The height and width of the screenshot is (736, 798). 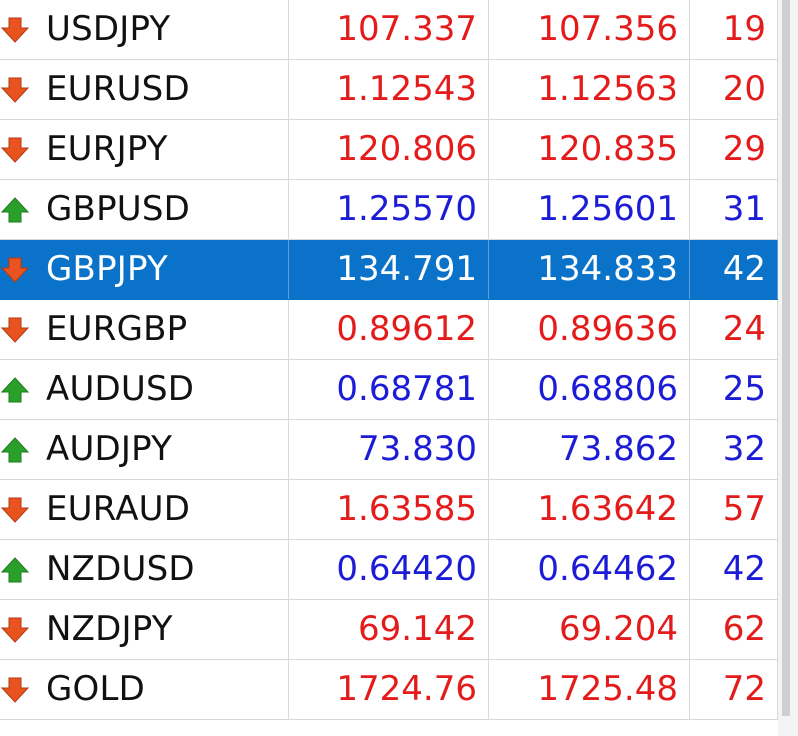 I want to click on ask-price: 120.835, so click(x=589, y=149).